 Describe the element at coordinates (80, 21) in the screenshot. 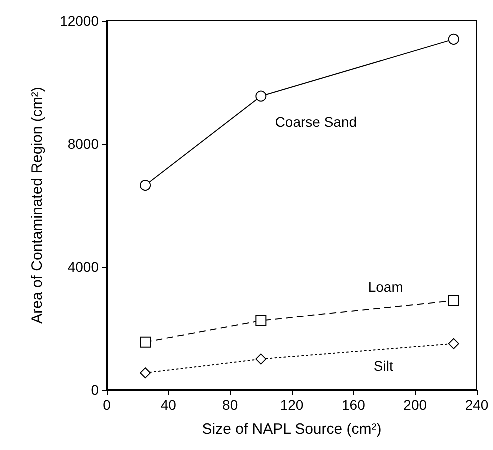

I see `y-tick-label: 12000` at that location.